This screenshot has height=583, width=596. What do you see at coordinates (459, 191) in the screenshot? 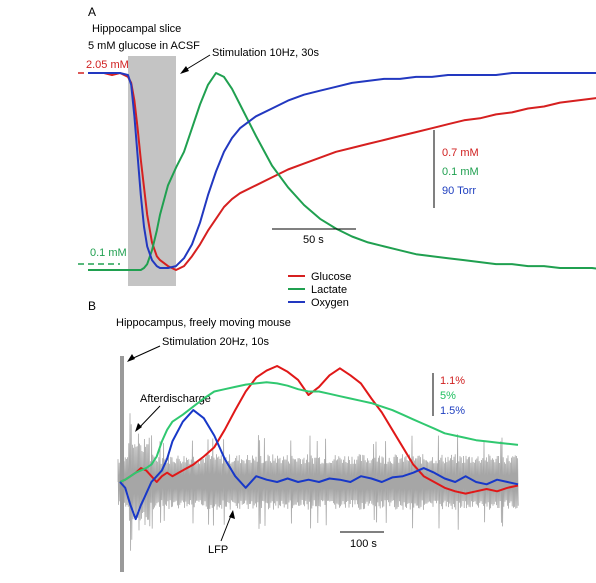
I see `scale-label-a-2: 90 Torr` at bounding box center [459, 191].